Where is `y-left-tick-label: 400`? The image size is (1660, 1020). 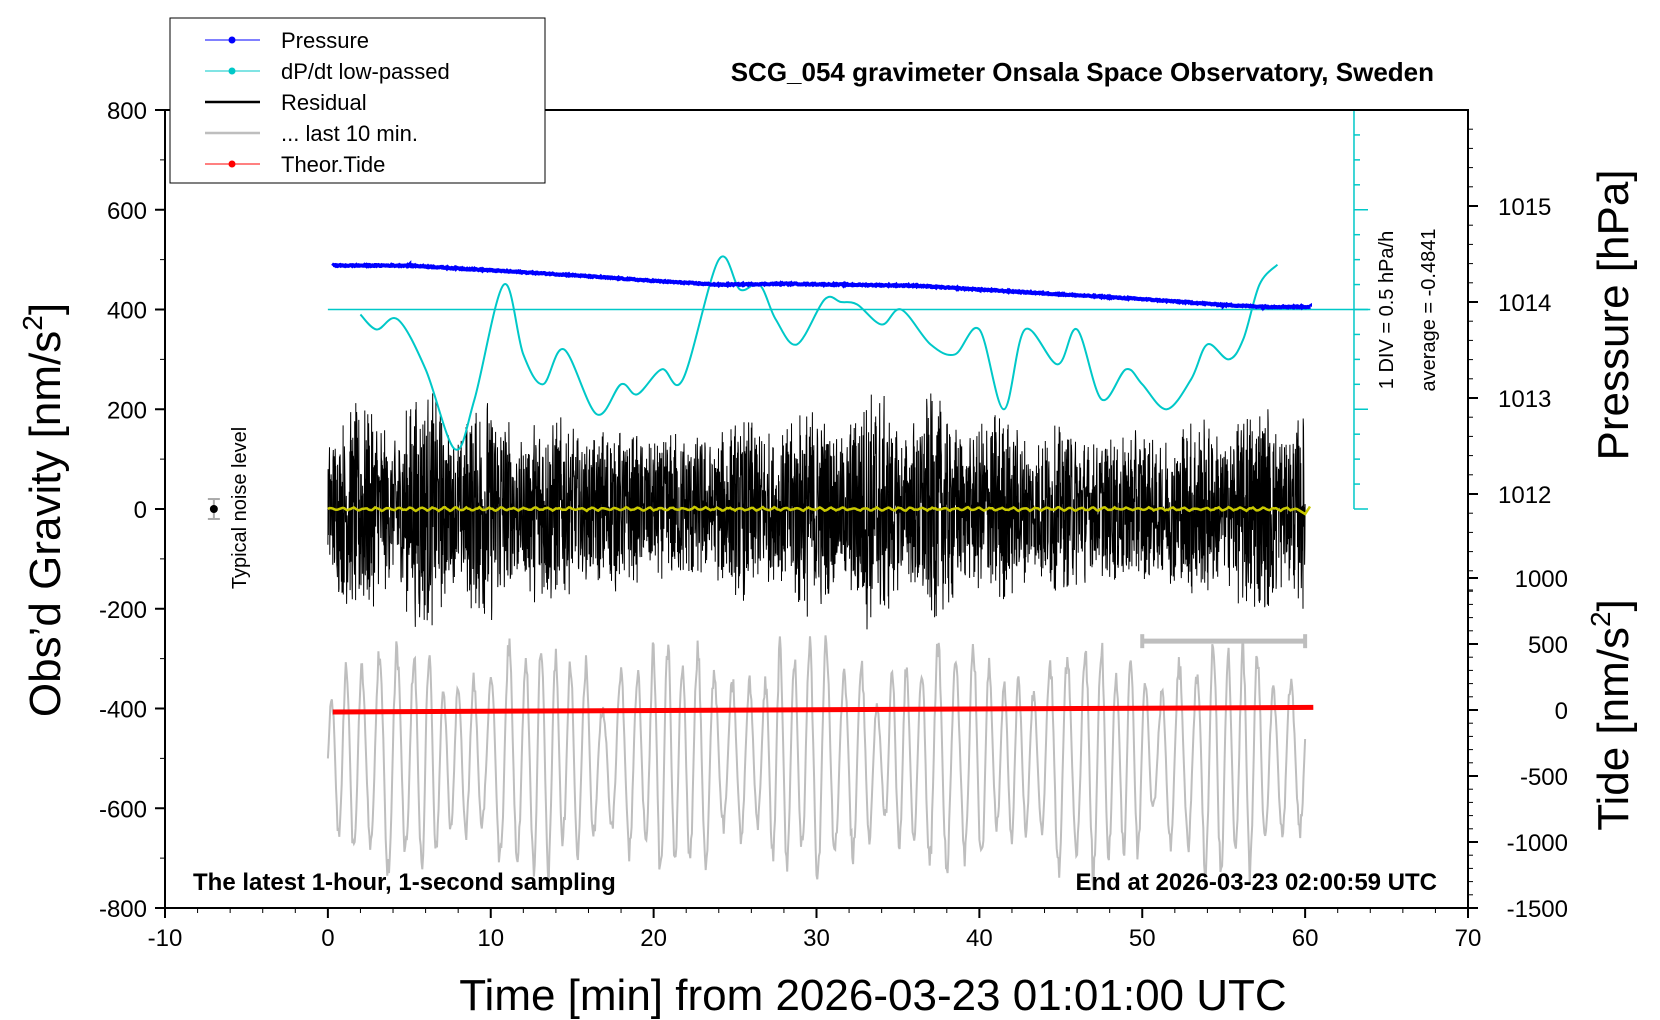 y-left-tick-label: 400 is located at coordinates (127, 311).